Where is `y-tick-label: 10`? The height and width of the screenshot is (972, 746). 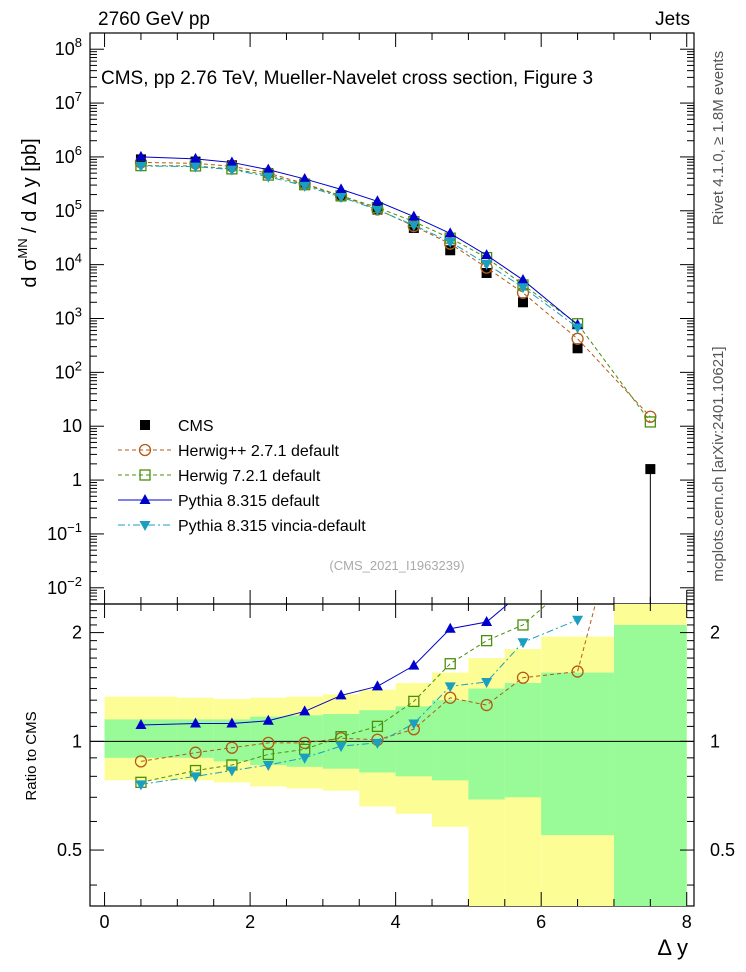 y-tick-label: 10 is located at coordinates (72, 426).